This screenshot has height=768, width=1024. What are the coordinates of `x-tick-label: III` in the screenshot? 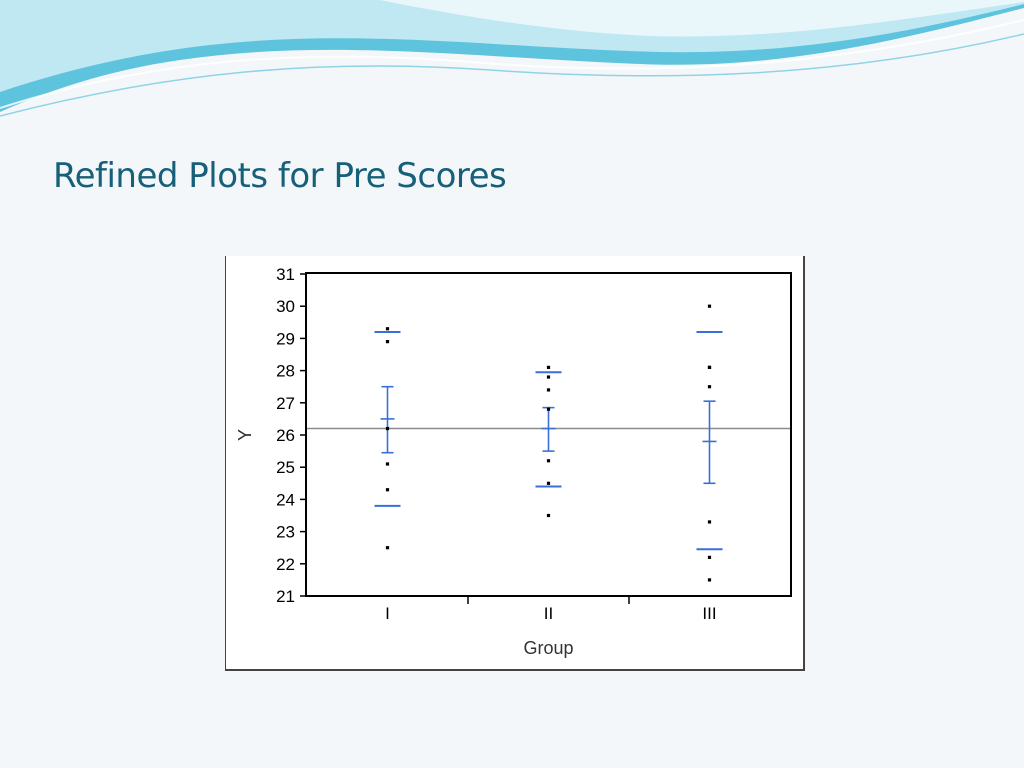 It's located at (709, 613).